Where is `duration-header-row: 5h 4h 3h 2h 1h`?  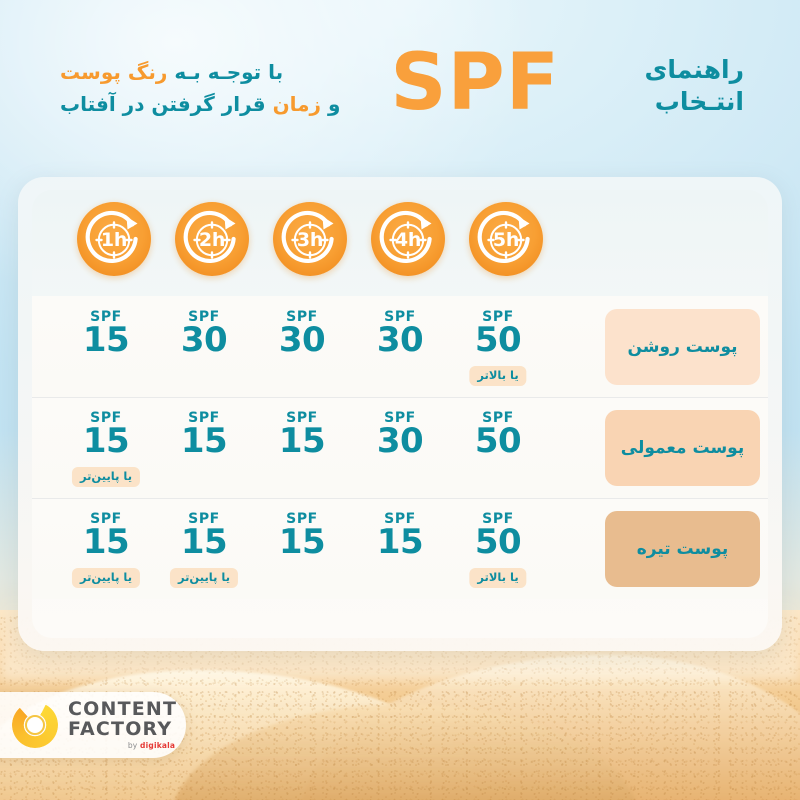 duration-header-row: 5h 4h 3h 2h 1h is located at coordinates (400, 246).